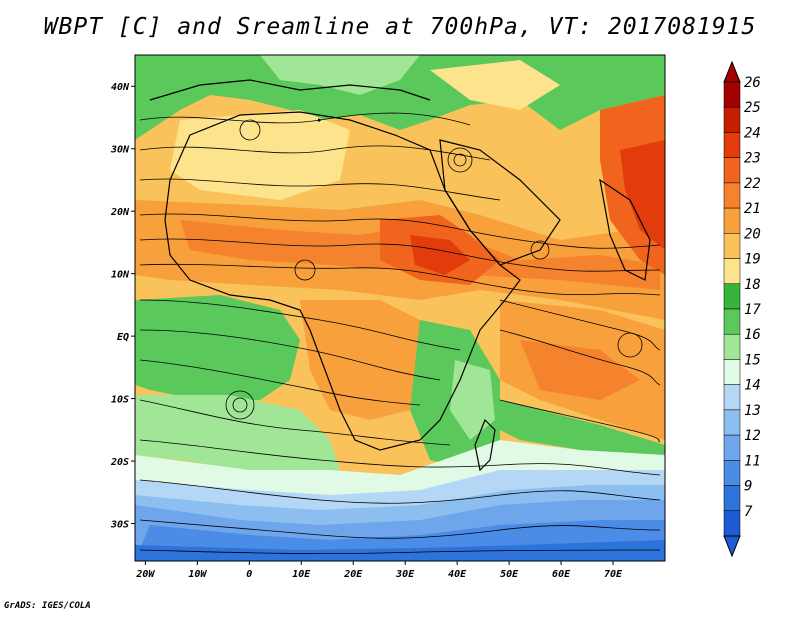 The image size is (800, 618). What do you see at coordinates (120, 150) in the screenshot?
I see `lat-tick-label: 30N` at bounding box center [120, 150].